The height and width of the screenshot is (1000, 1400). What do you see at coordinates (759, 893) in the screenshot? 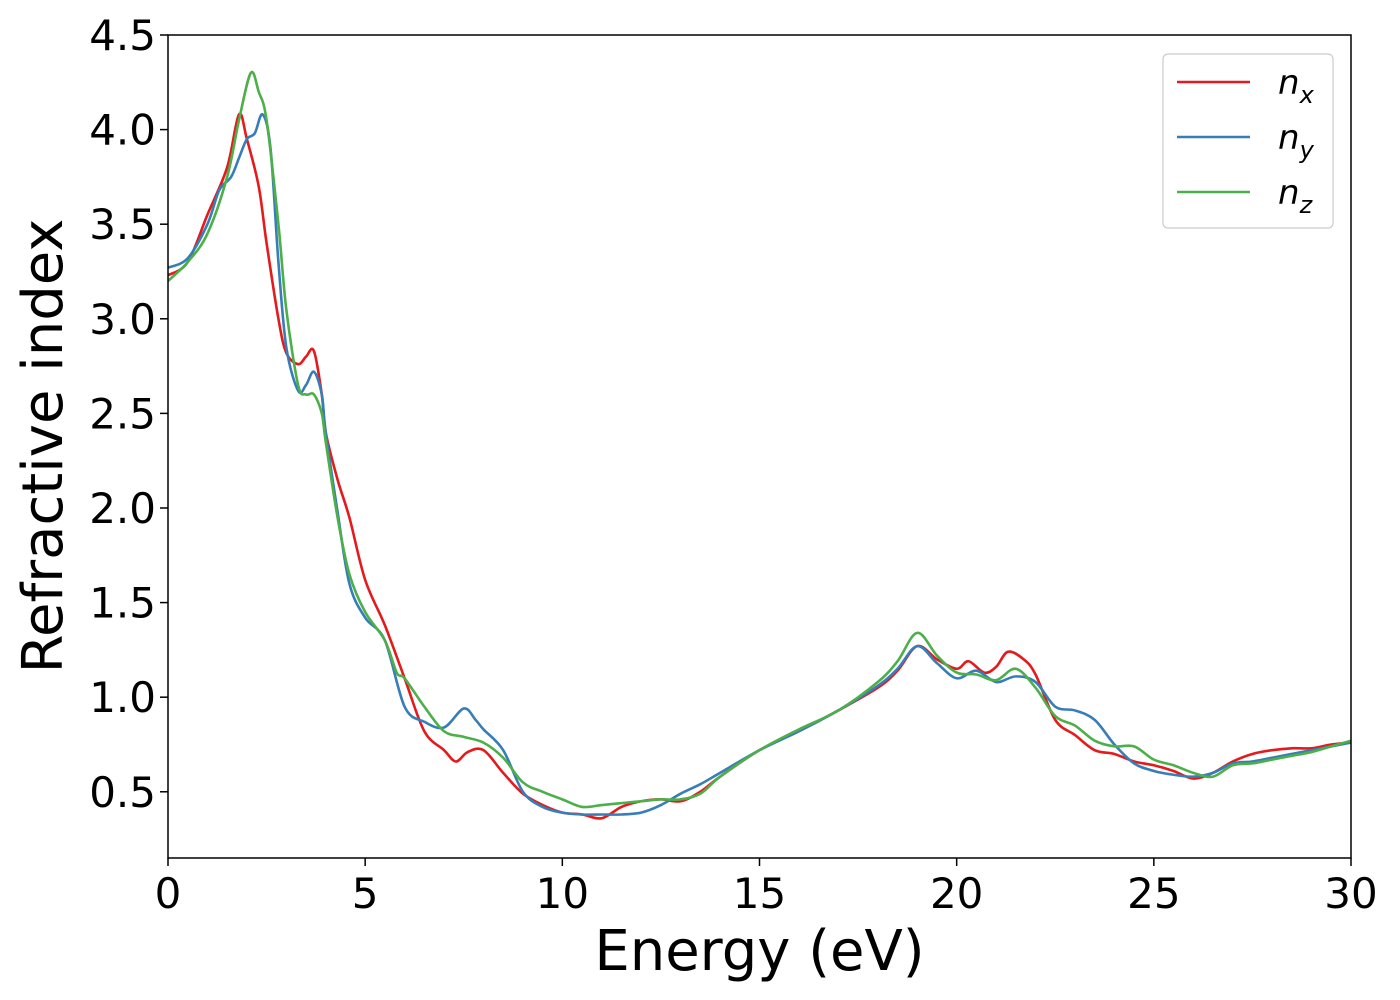
I see `x-tick-label: 15` at bounding box center [759, 893].